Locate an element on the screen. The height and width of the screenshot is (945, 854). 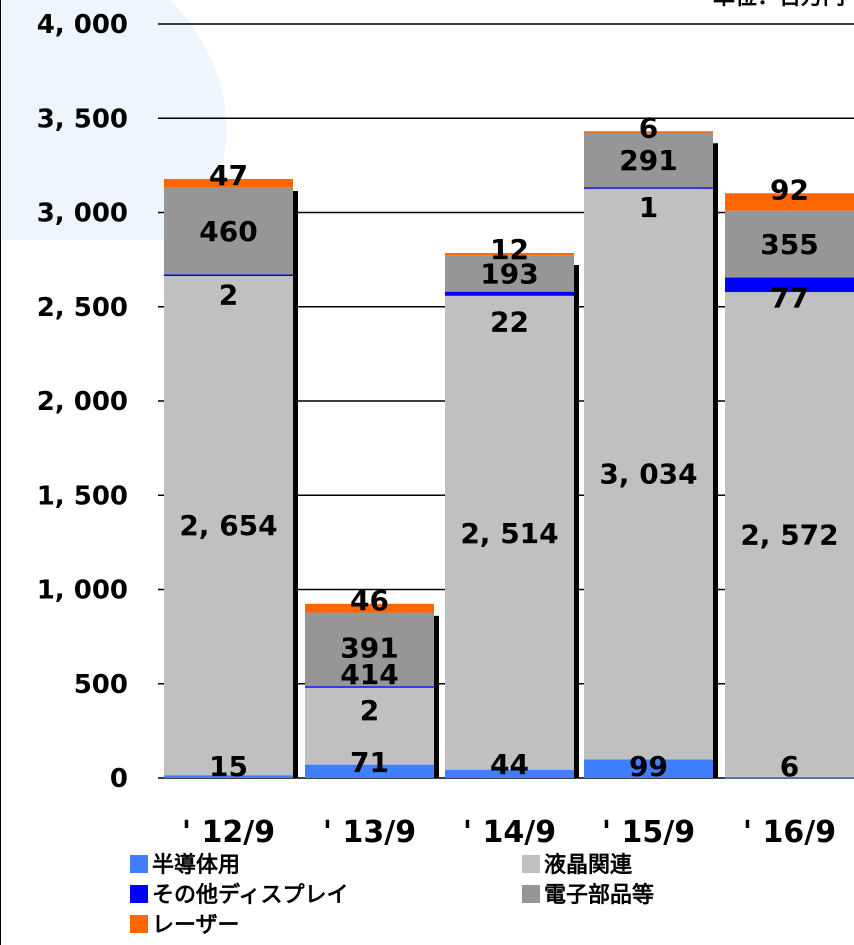
data-label: 44 is located at coordinates (509, 764).